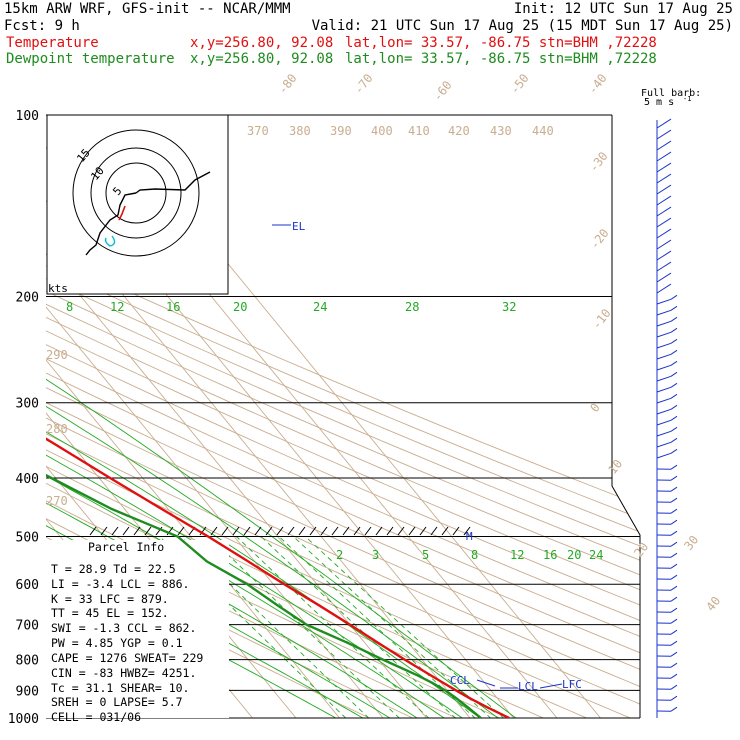 The image size is (740, 740). What do you see at coordinates (27, 479) in the screenshot?
I see `pressure-tick-label: 400` at bounding box center [27, 479].